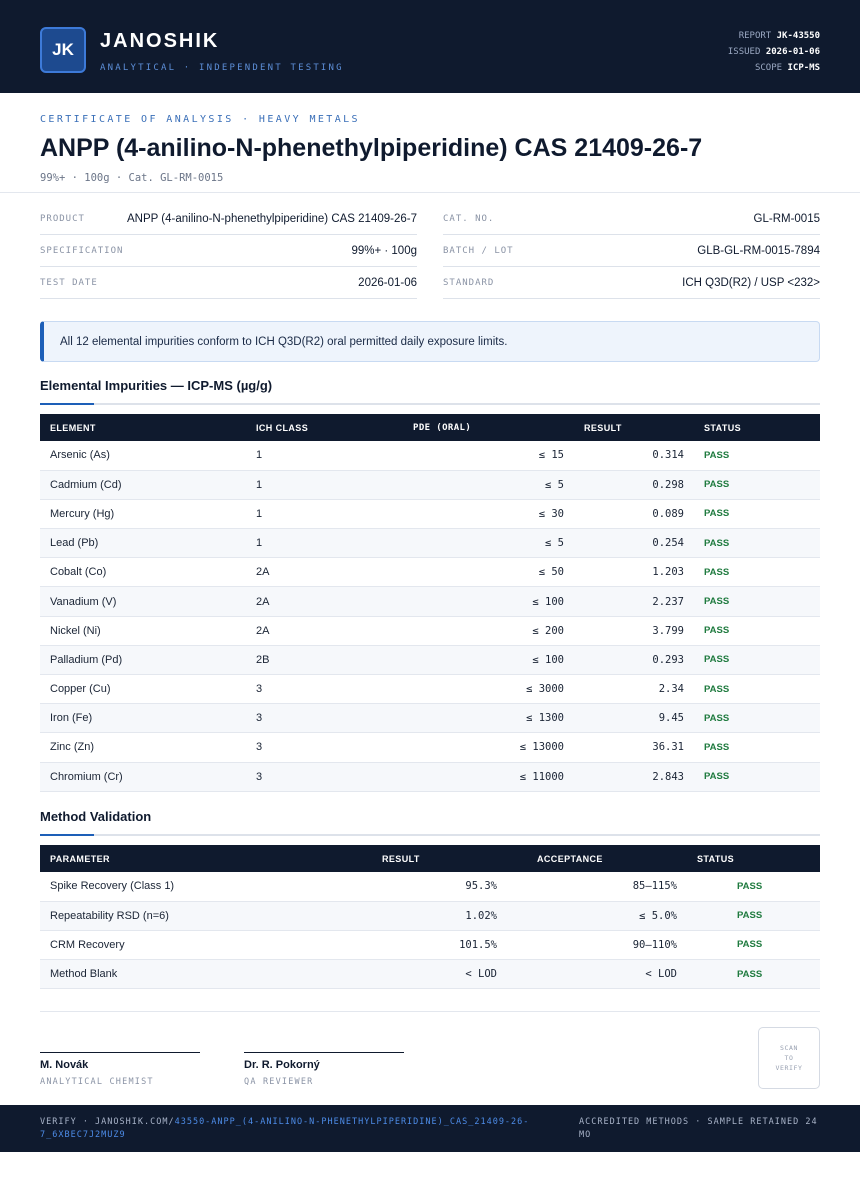  What do you see at coordinates (143, 543) in the screenshot?
I see `cell-element: Lead (Pb)` at bounding box center [143, 543].